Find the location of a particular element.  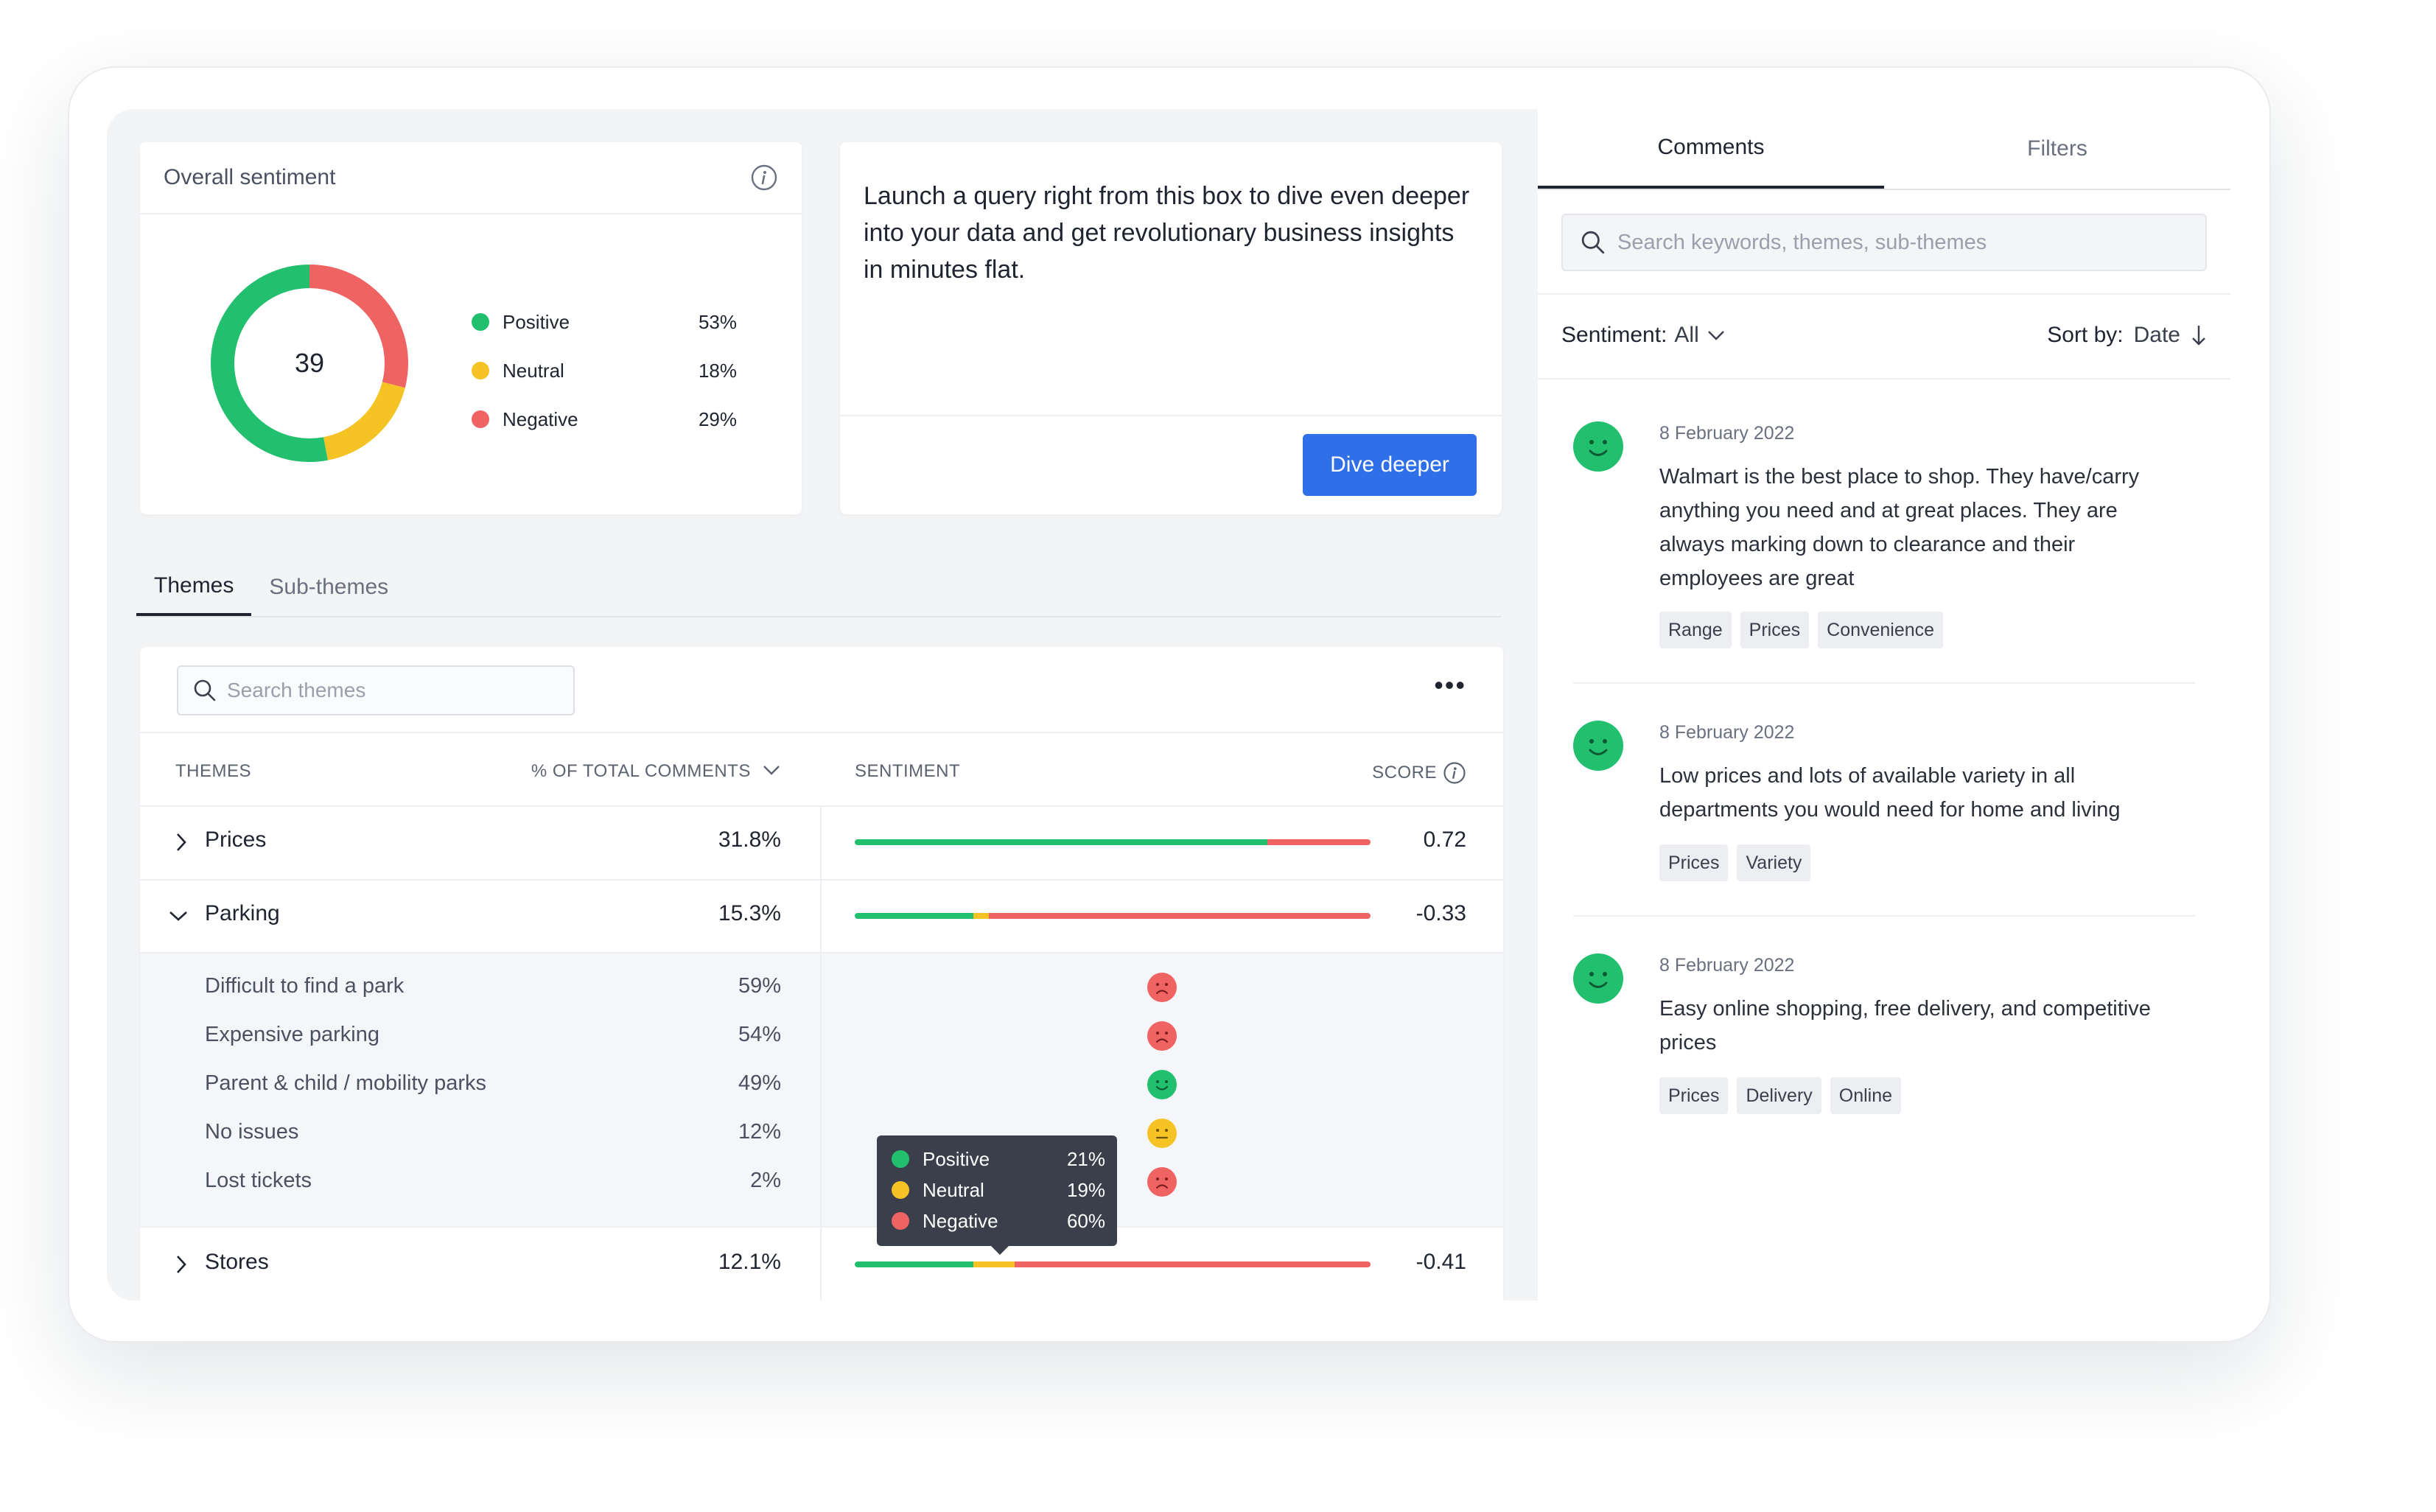

legend-neutral: Neutral 18% is located at coordinates (604, 370).